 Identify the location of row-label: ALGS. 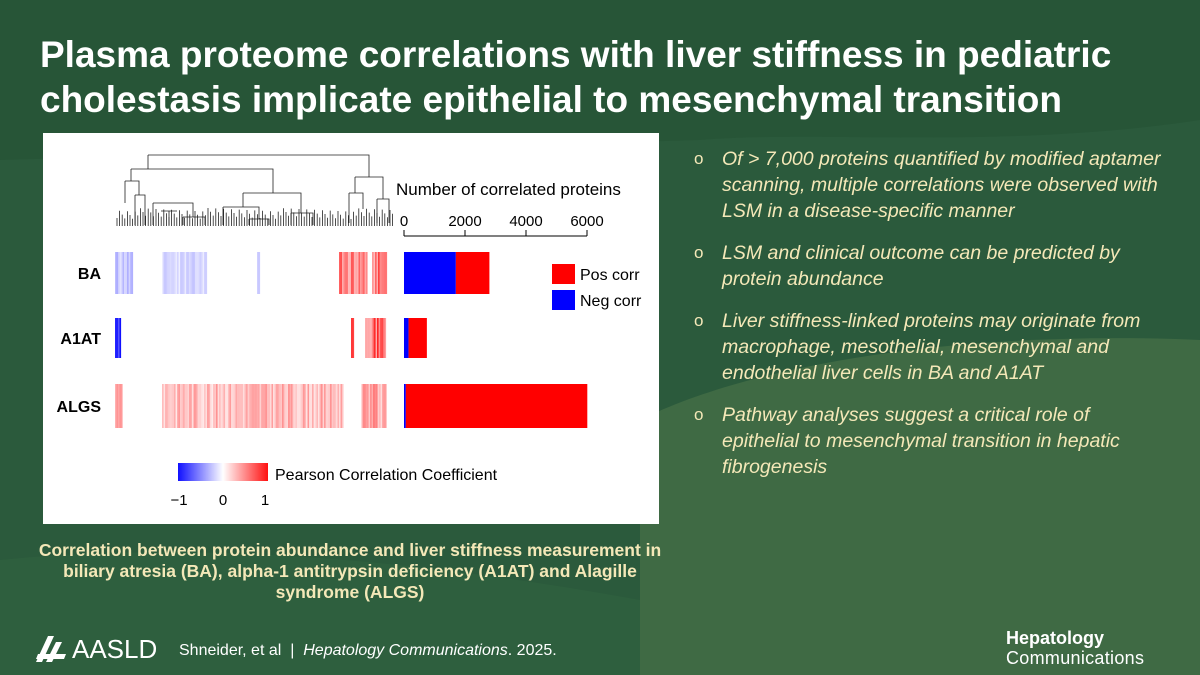
(79, 407).